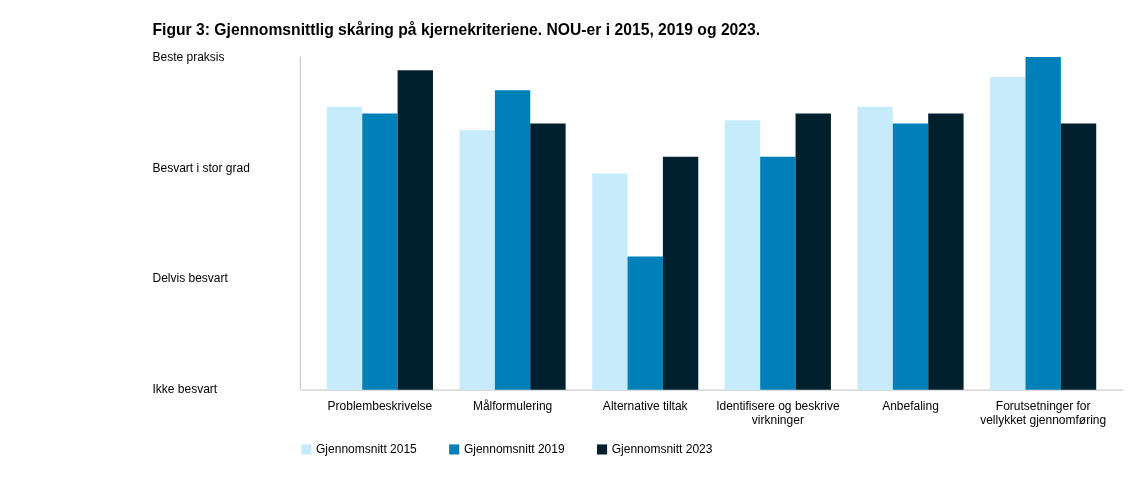  I want to click on legend-label: Gjennomsnitt 2023, so click(662, 449).